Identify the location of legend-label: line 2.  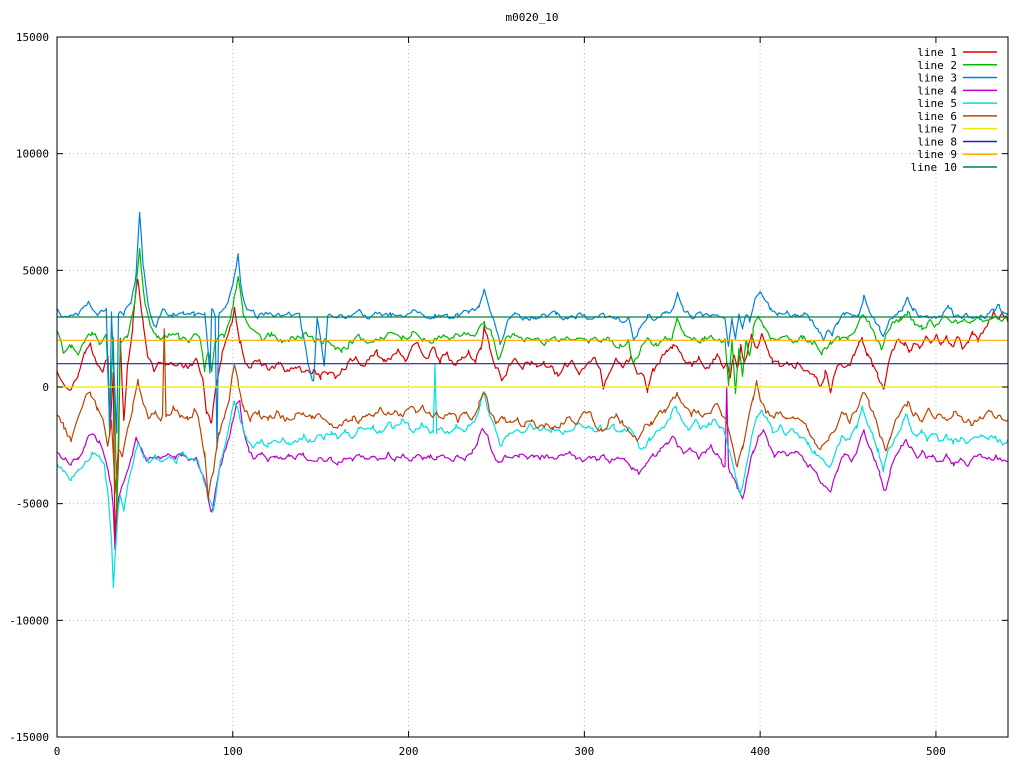
(937, 65).